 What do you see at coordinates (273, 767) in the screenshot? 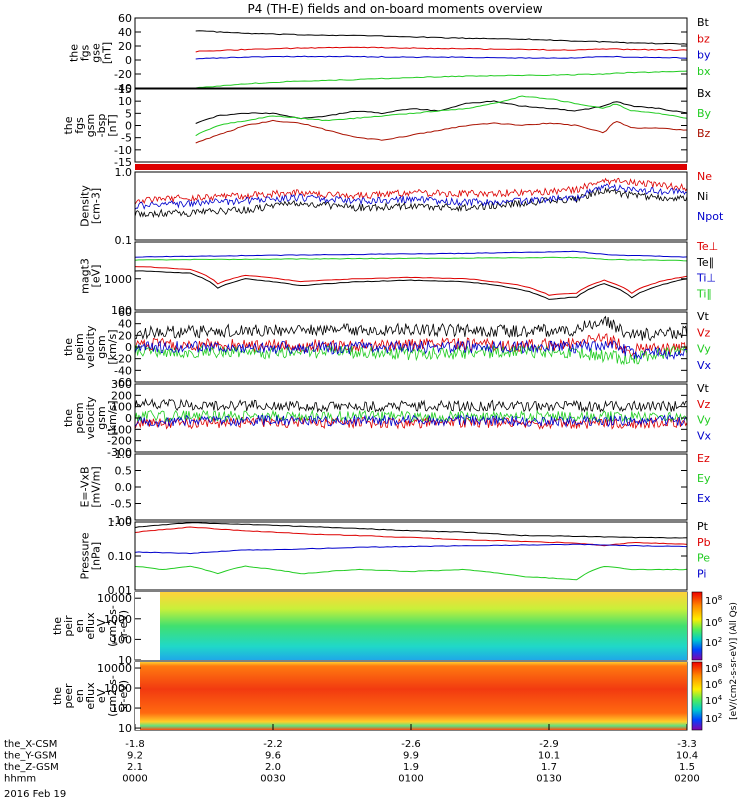
I see `x-row-value-2-1: 2.0` at bounding box center [273, 767].